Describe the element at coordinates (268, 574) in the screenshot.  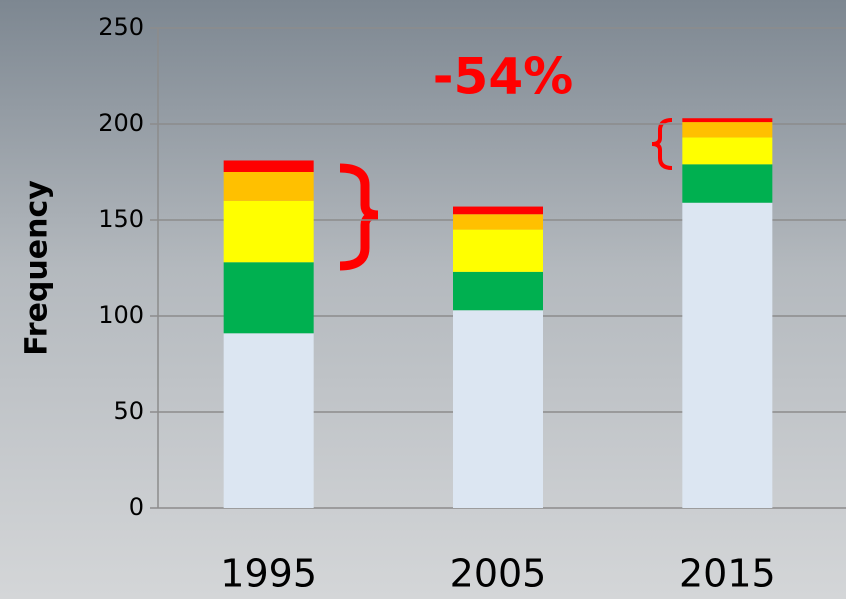
I see `x-tick-label: 1995` at that location.